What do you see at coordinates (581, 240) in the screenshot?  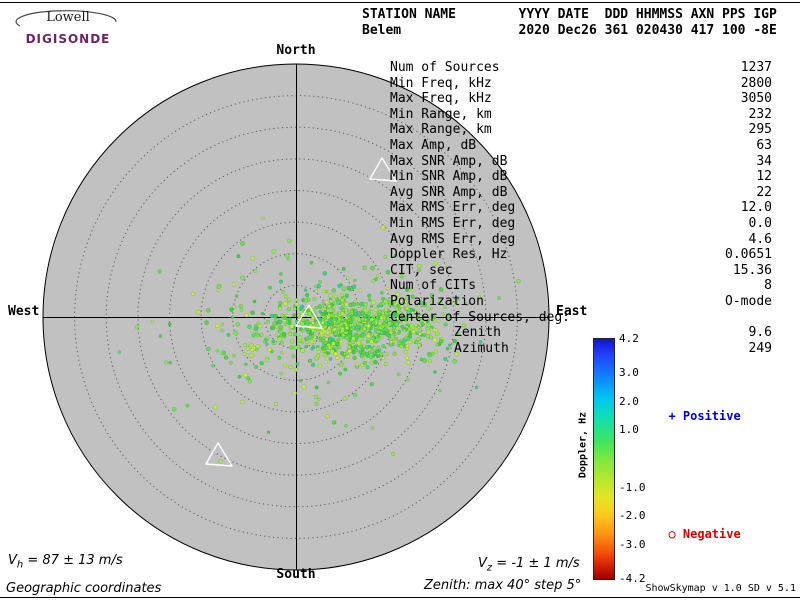 I see `stat-row: Avg RMS Err, deg 4.6` at bounding box center [581, 240].